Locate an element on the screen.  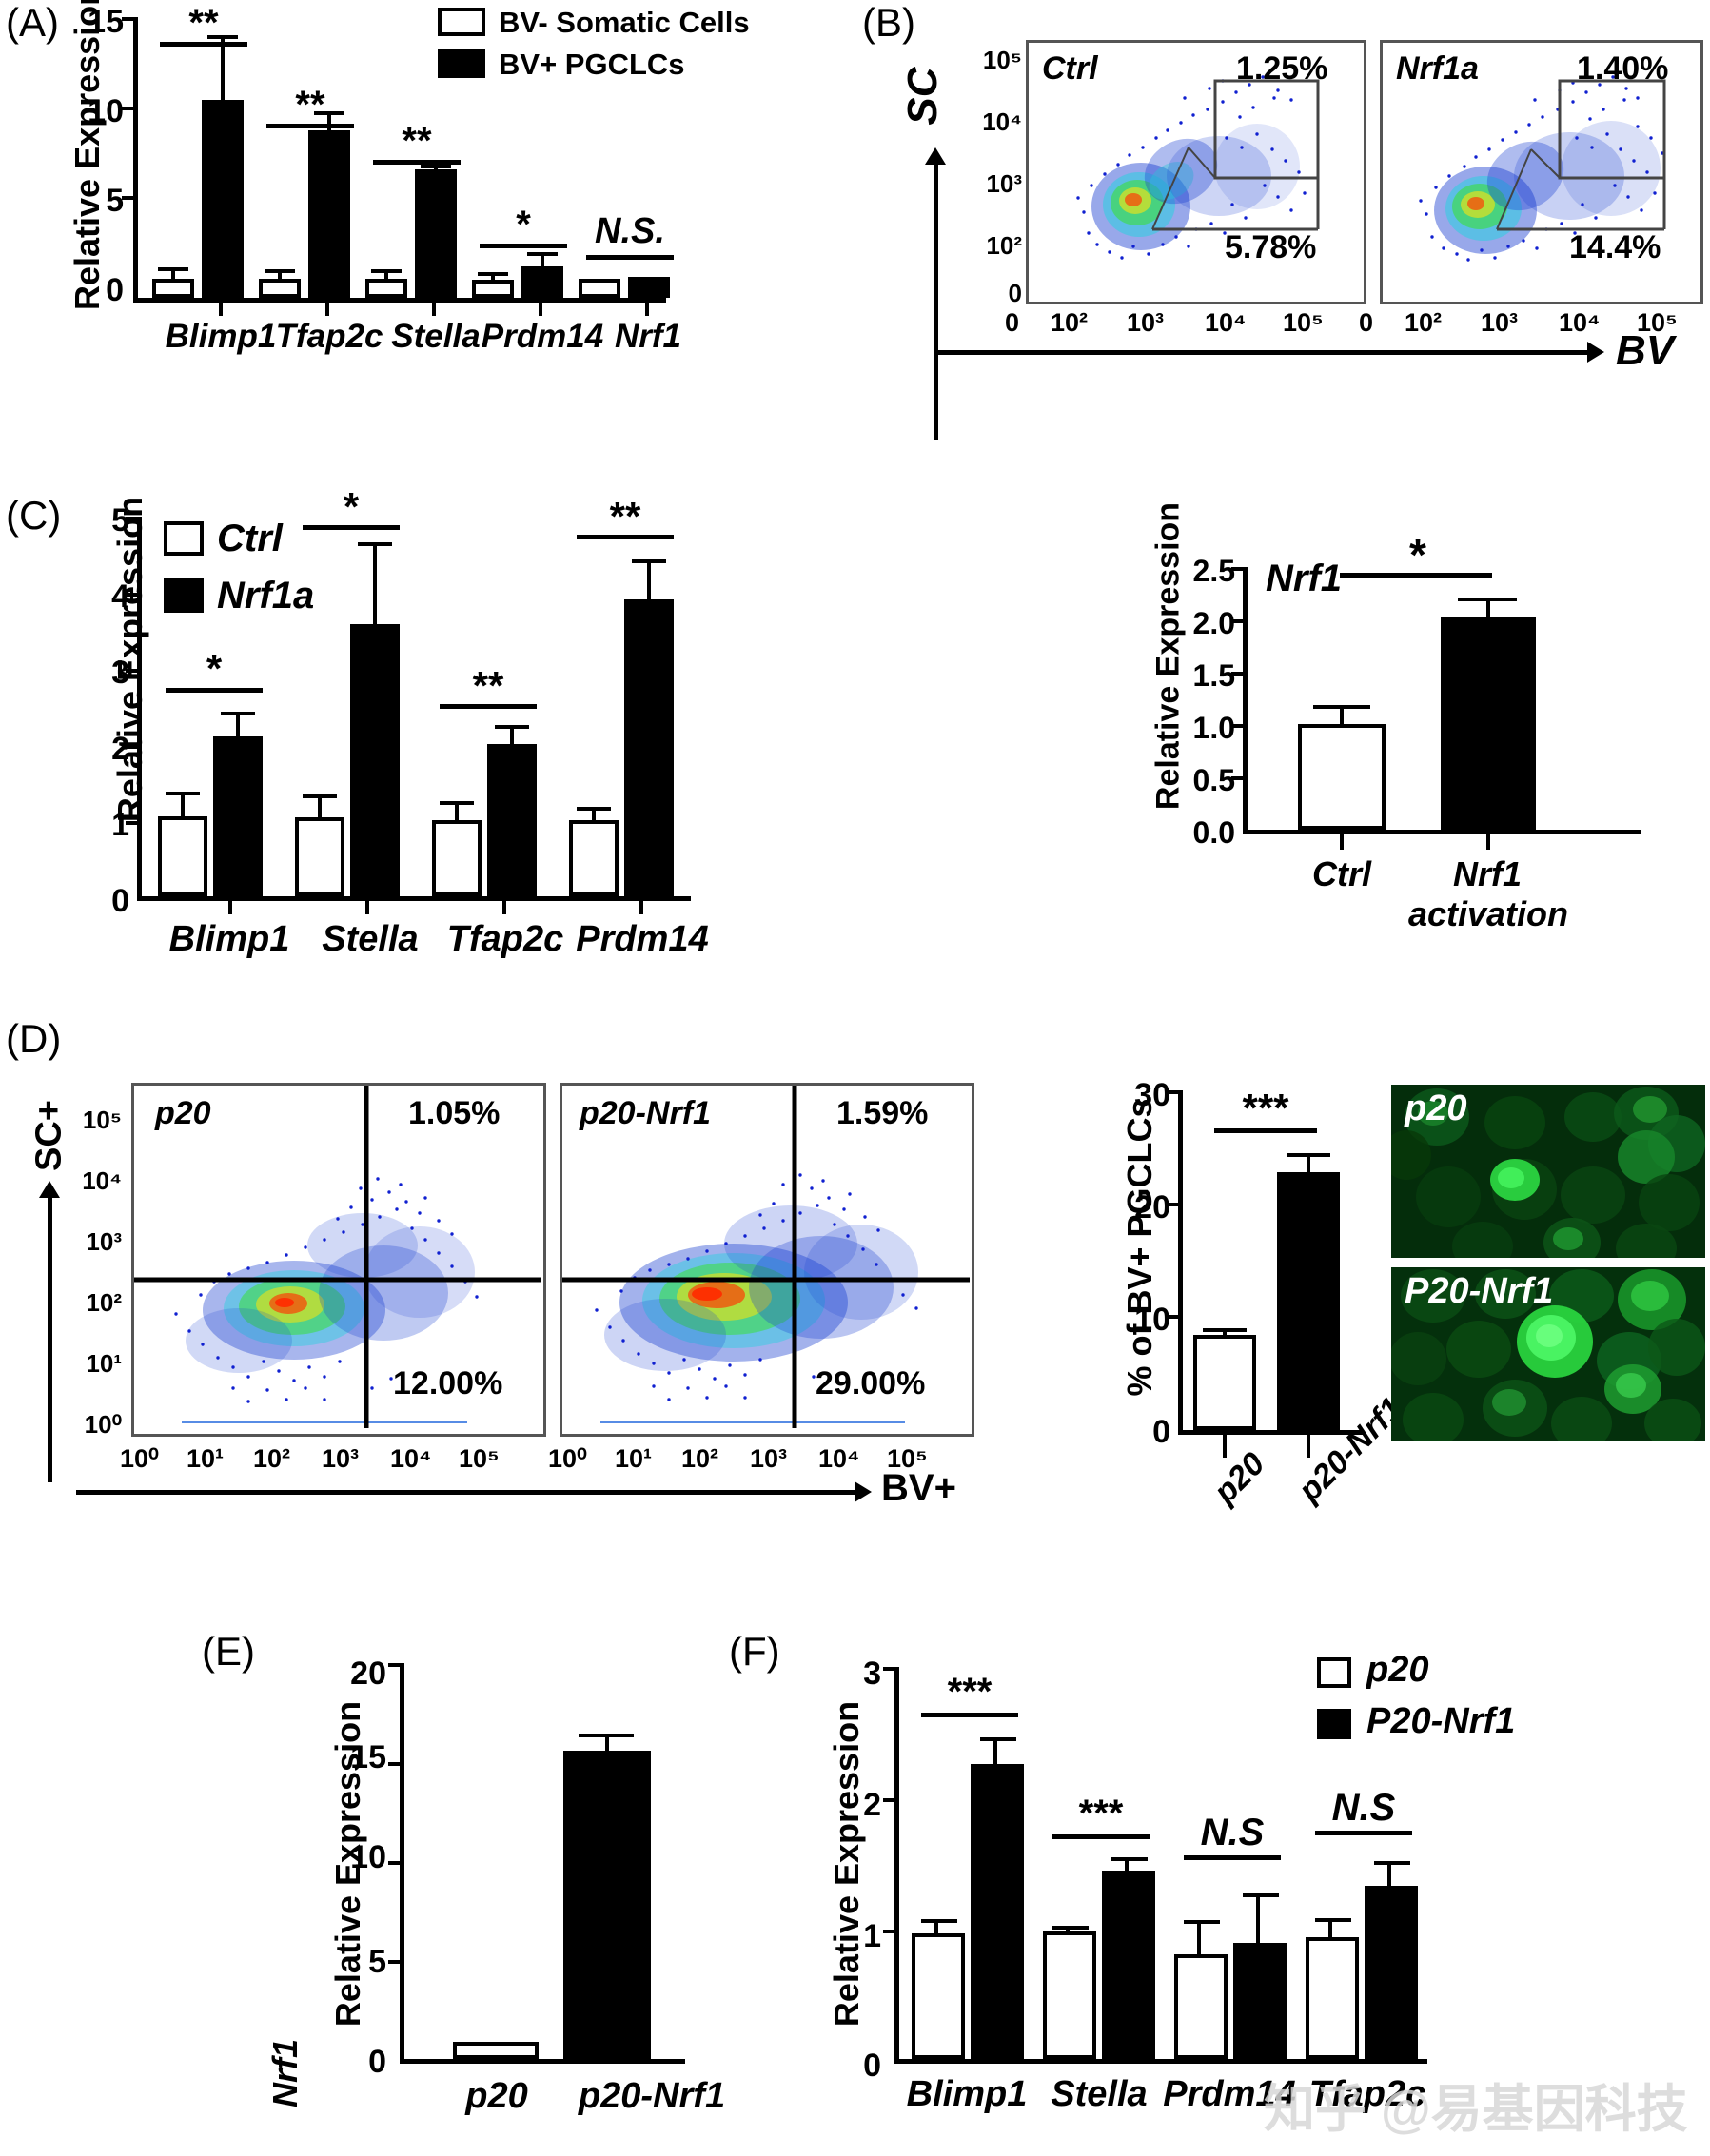
micrograph-p20: p20 is located at coordinates (1548, 1171).